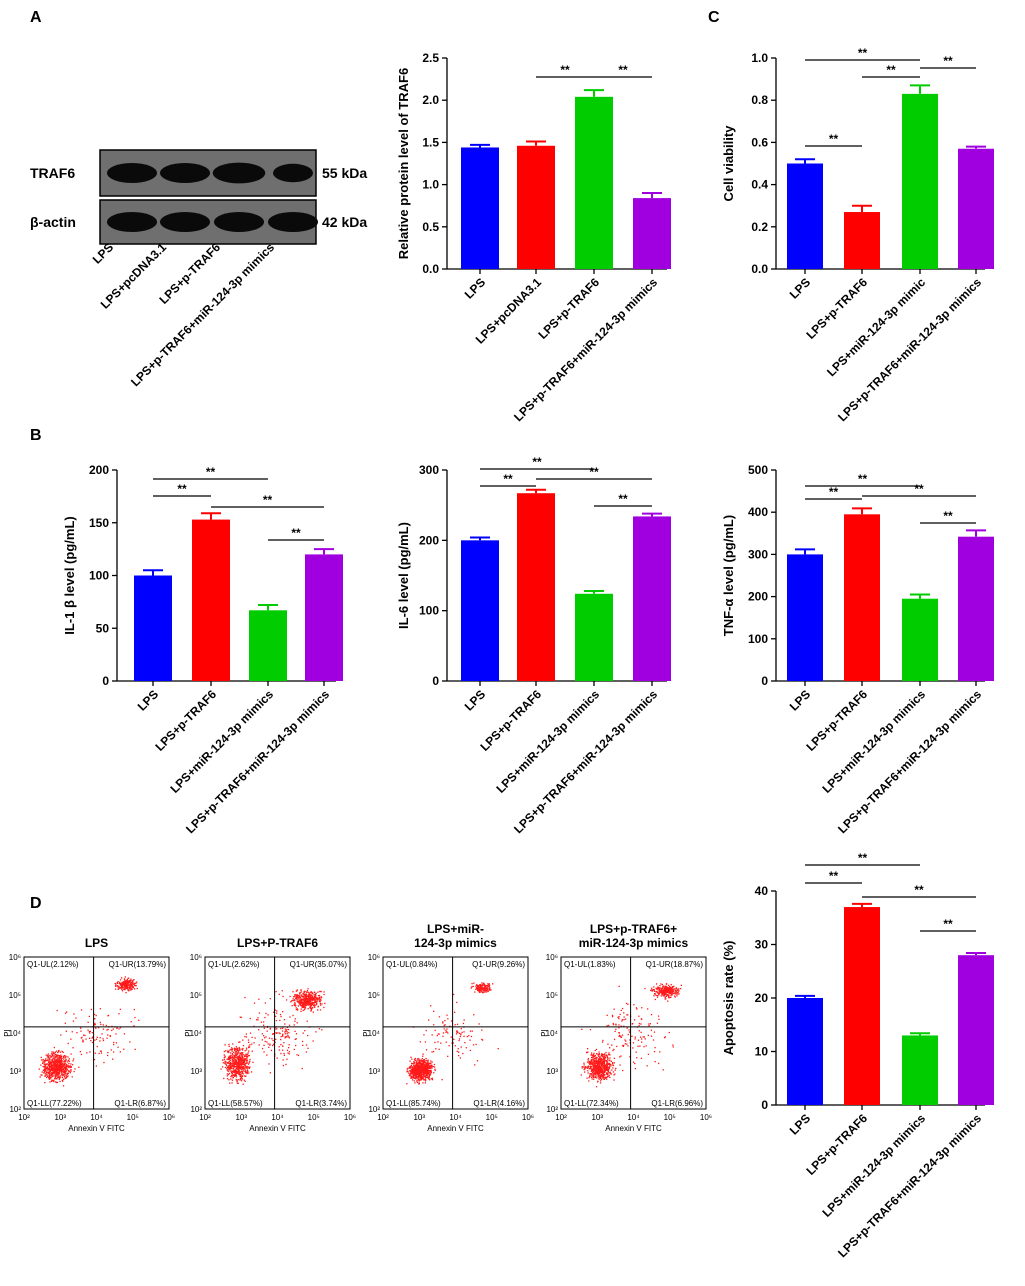  I want to click on flow-plot-title: LPS+p-TRAF6+, so click(633, 929).